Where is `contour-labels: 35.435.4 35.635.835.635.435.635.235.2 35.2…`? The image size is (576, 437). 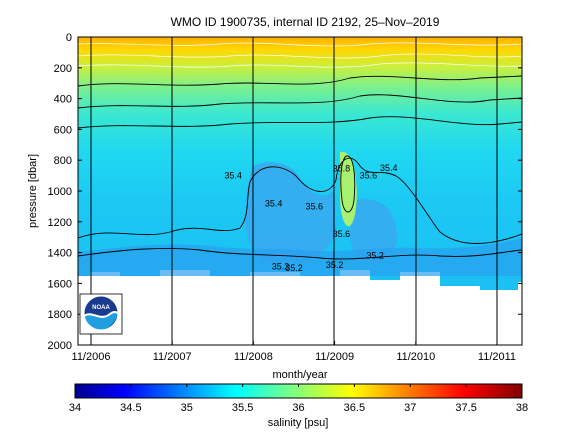
contour-labels: 35.435.4 35.635.835.635.435.635.235.2 35.2… is located at coordinates (310, 218).